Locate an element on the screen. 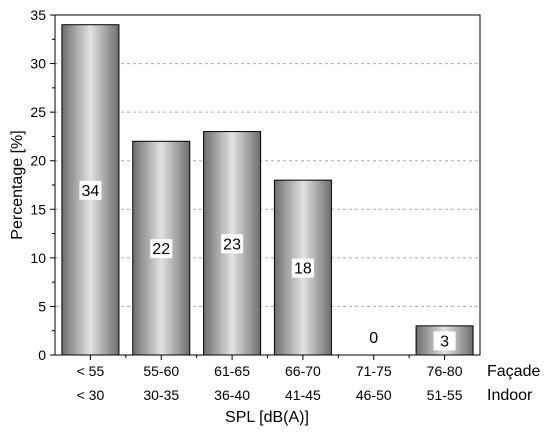 Image resolution: width=550 pixels, height=436 pixels. x-tick-label-facade: 71-75 is located at coordinates (374, 371).